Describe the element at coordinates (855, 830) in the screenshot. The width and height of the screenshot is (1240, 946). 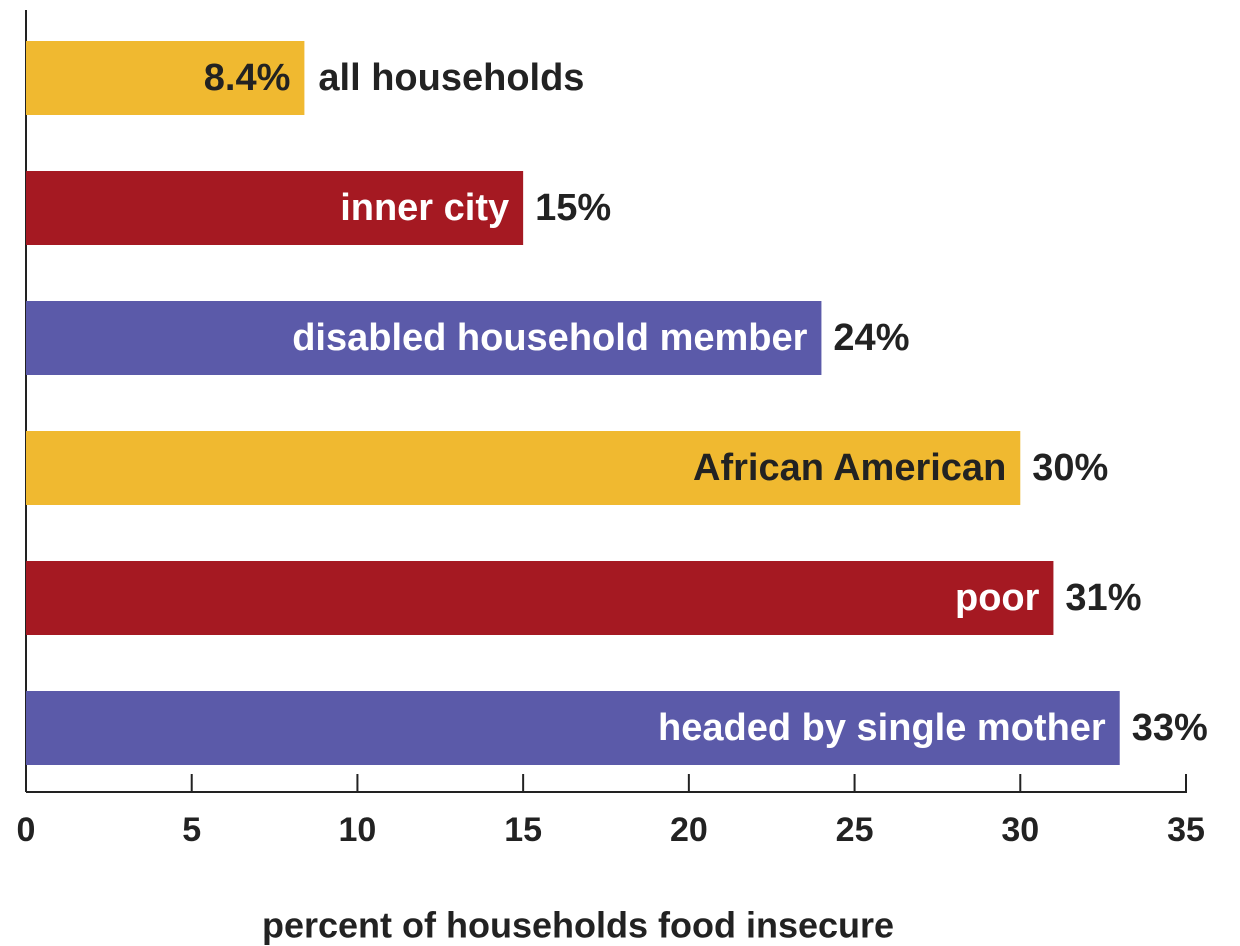
I see `x-tick-label: 25` at that location.